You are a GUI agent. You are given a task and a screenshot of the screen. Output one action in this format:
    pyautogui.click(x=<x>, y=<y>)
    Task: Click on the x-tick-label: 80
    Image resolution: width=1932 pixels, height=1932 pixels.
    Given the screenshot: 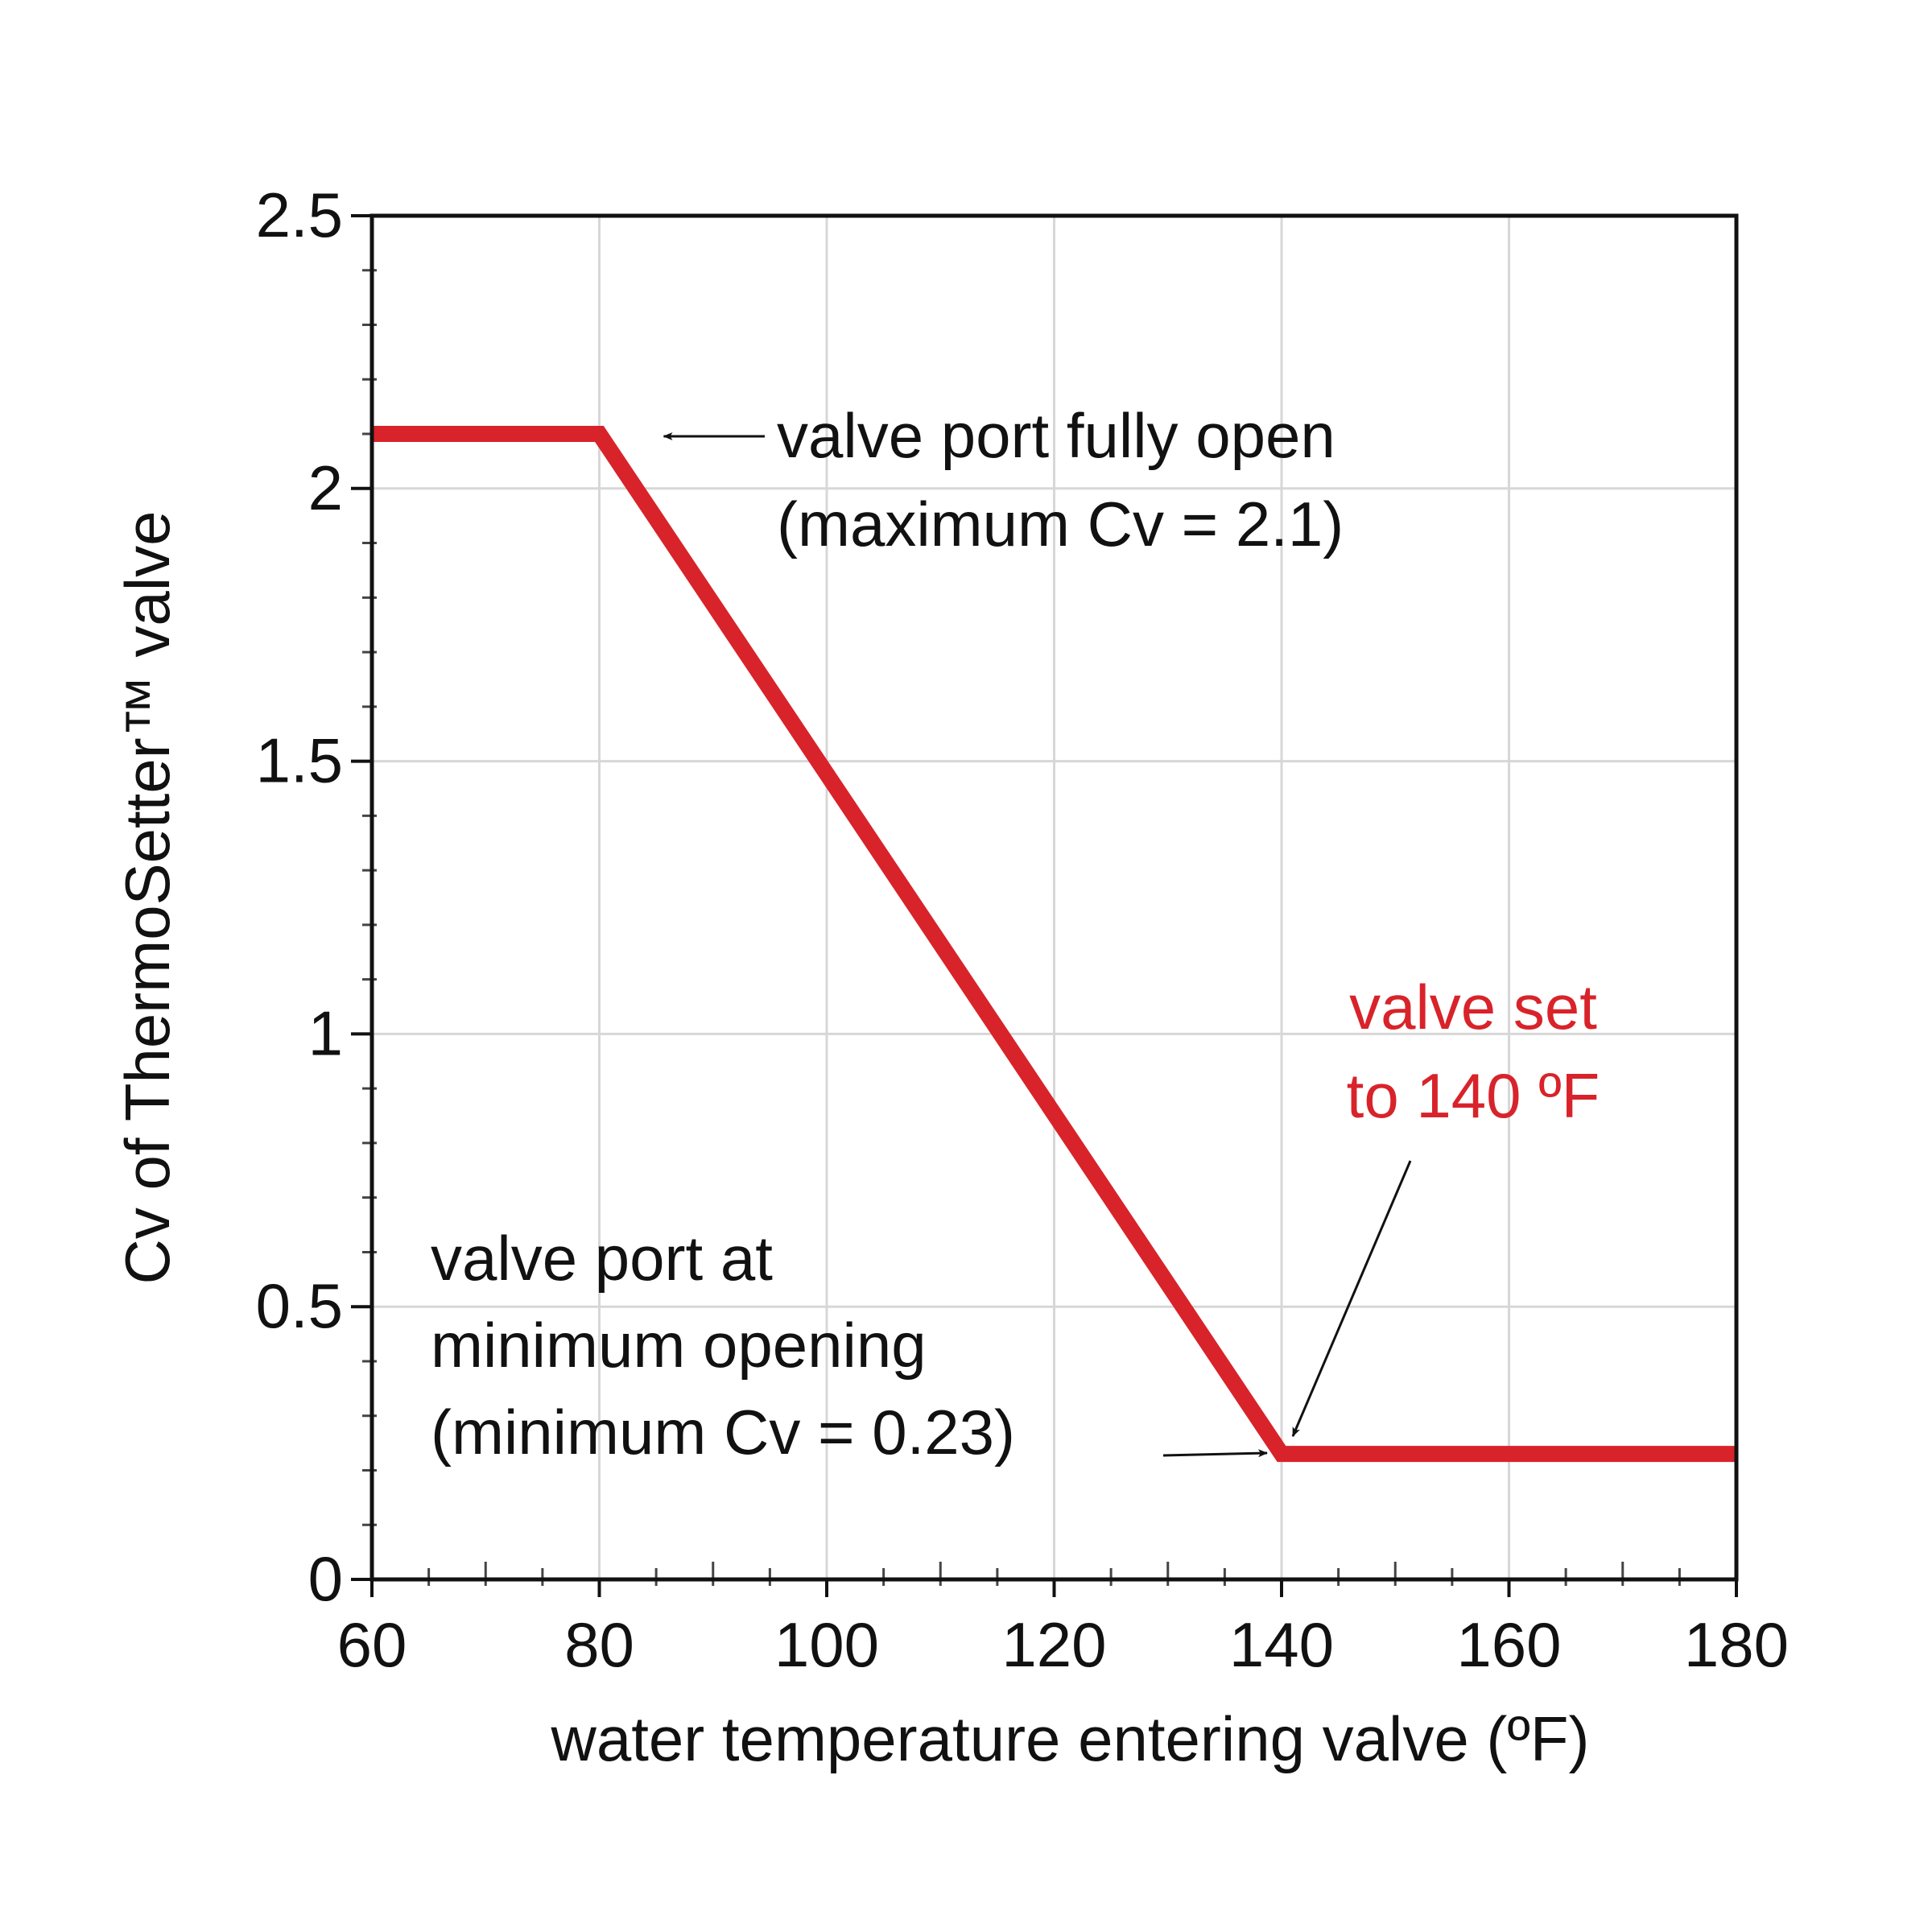 What is the action you would take?
    pyautogui.click(x=599, y=1644)
    